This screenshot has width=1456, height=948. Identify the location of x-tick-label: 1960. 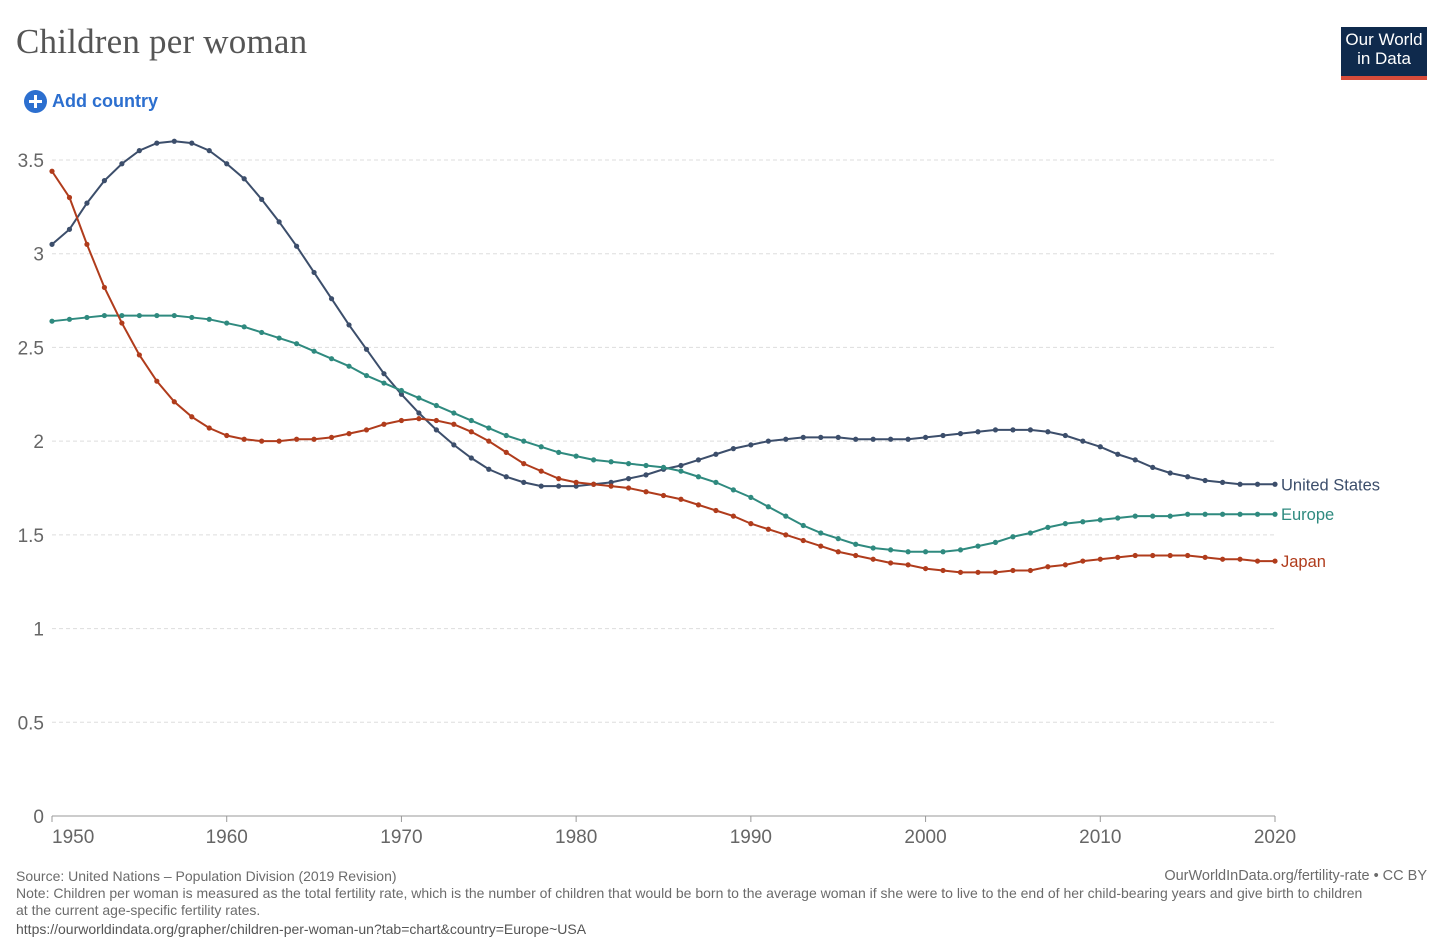
(227, 837).